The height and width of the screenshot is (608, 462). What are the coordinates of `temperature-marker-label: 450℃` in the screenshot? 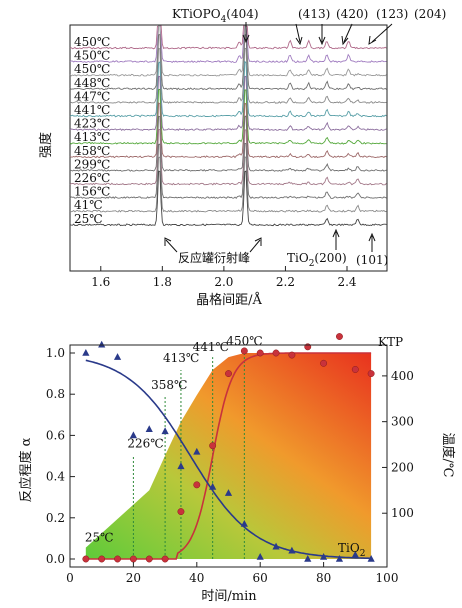 It's located at (244, 341).